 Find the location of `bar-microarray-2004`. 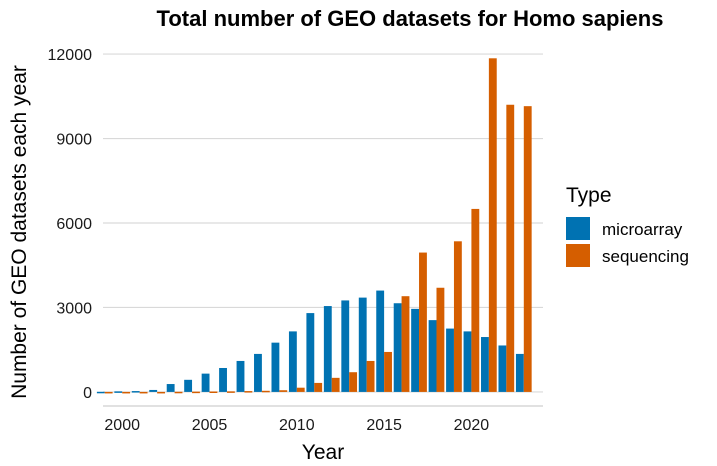

bar-microarray-2004 is located at coordinates (188, 385).